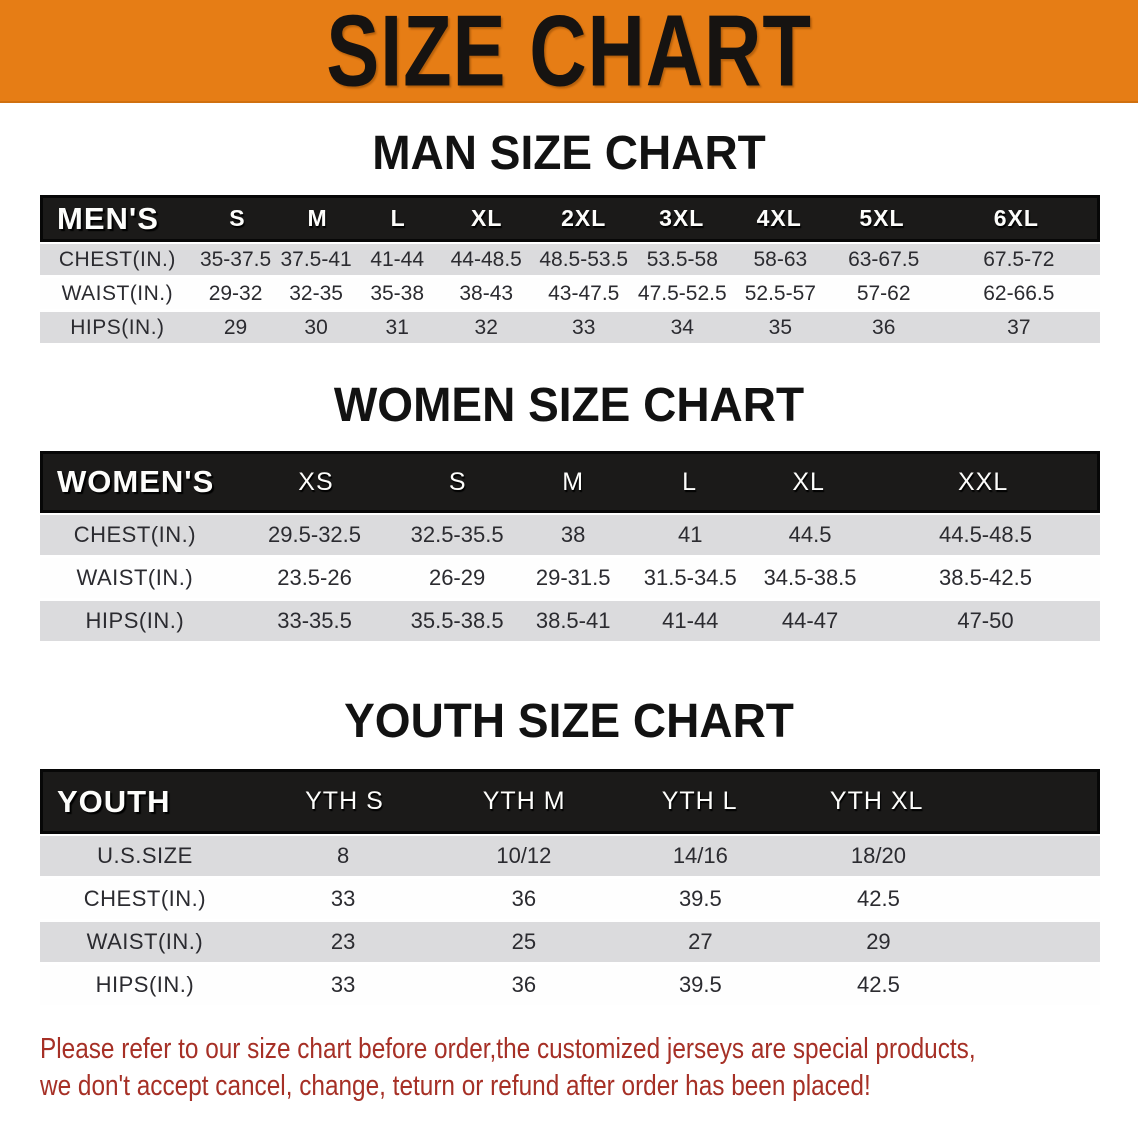 The height and width of the screenshot is (1132, 1138). I want to click on size-value-cell: 29-32, so click(235, 293).